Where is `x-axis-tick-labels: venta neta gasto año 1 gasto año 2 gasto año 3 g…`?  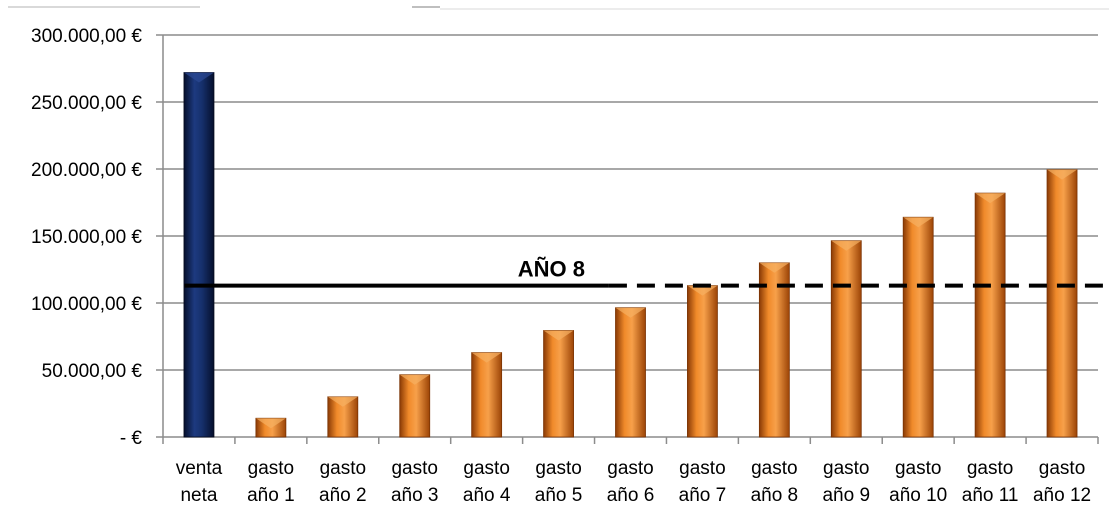
x-axis-tick-labels: venta neta gasto año 1 gasto año 2 gasto año 3 g… is located at coordinates (633, 482).